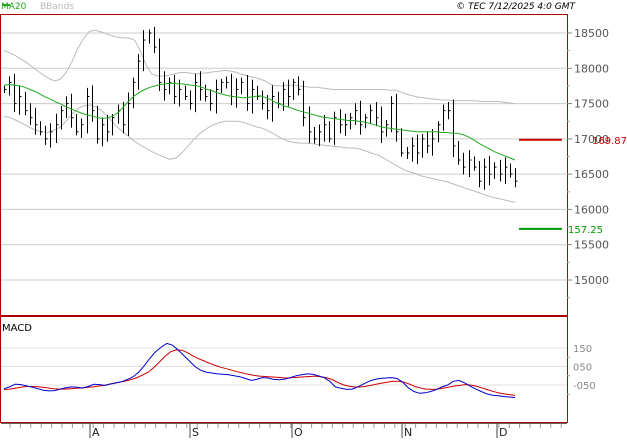 The width and height of the screenshot is (627, 440). I want to click on macd-y-axis: 150 050 -050, so click(581, 369).